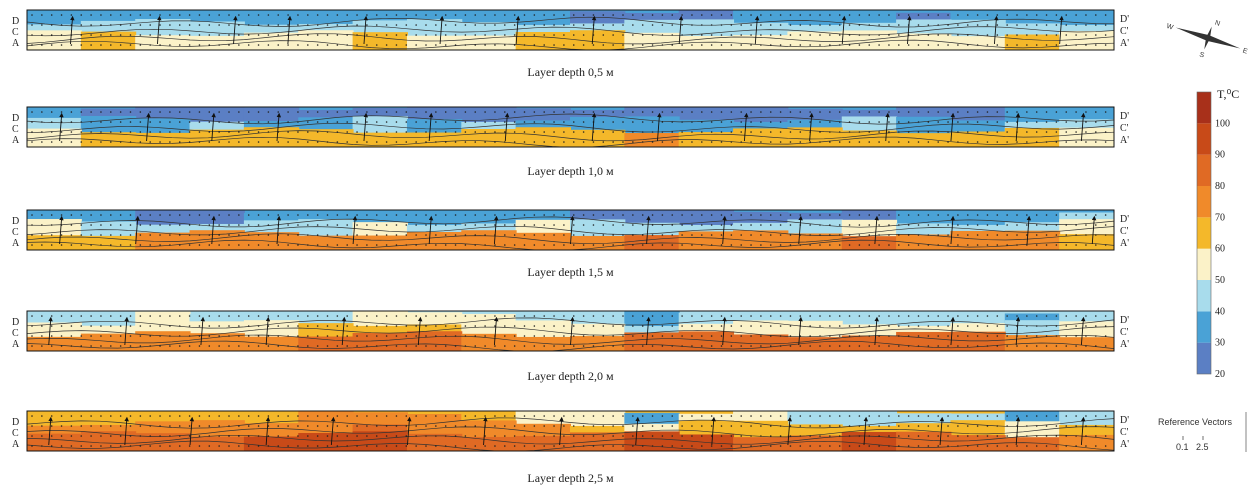 This screenshot has height=488, width=1260. I want to click on node-grid, so click(569, 230).